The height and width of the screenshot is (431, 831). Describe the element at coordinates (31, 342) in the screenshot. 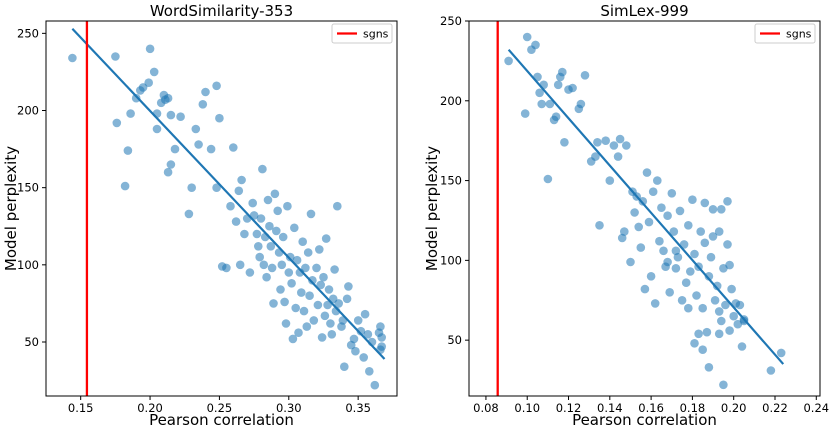

I see `y-tick-label: 50` at that location.